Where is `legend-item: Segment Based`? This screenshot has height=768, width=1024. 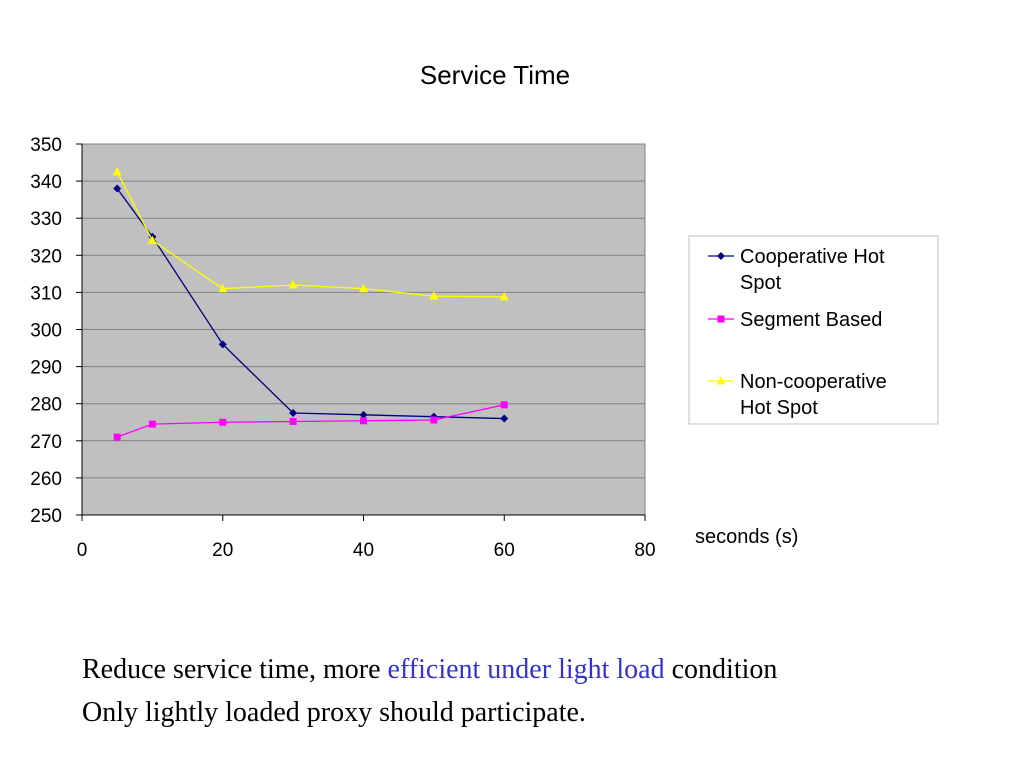
legend-item: Segment Based is located at coordinates (795, 320).